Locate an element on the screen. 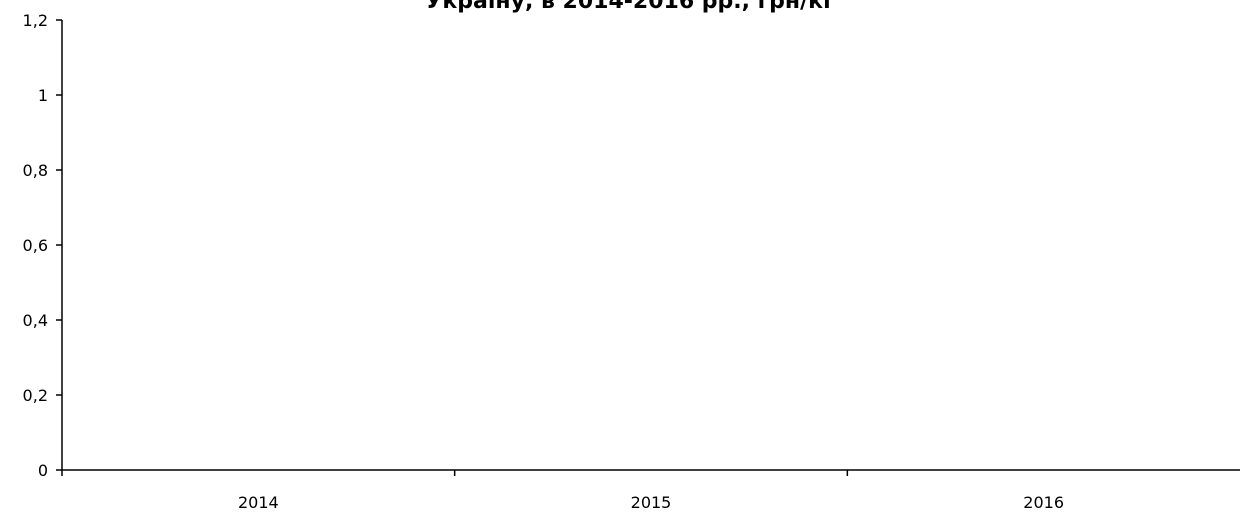  x-tick-label: 2014 is located at coordinates (258, 502).